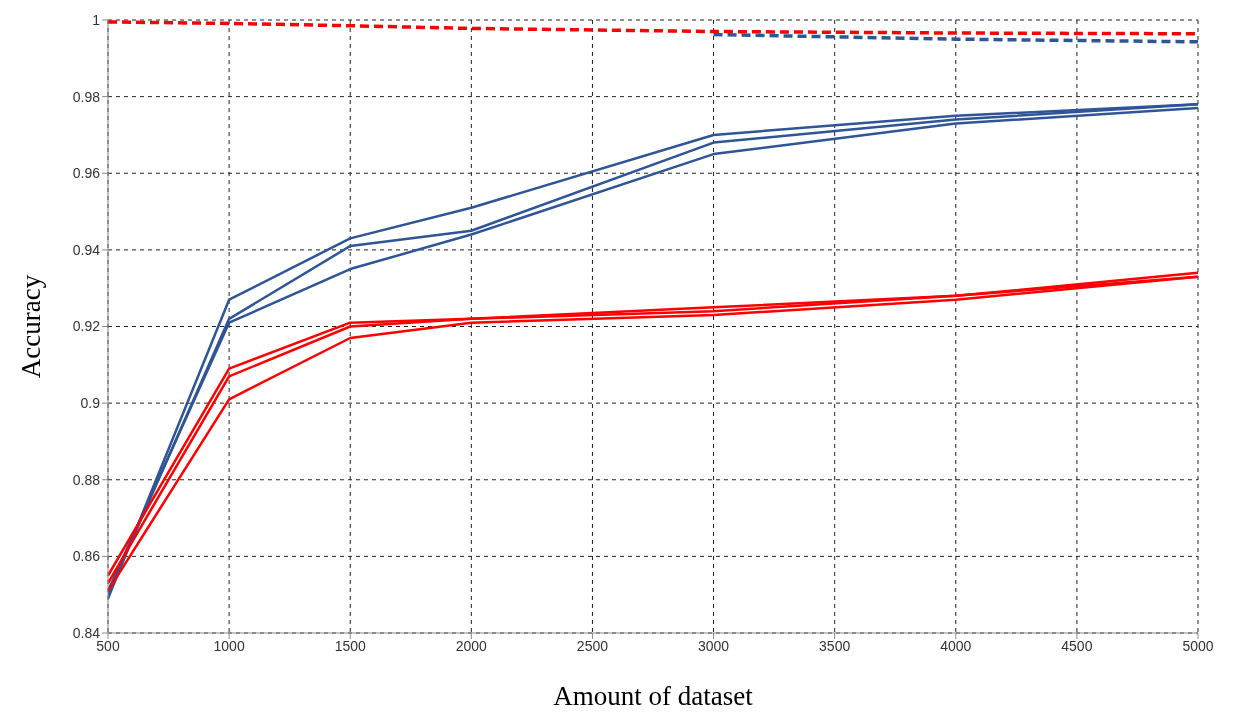  Describe the element at coordinates (96, 19) in the screenshot. I see `y-tick-label: 1` at that location.